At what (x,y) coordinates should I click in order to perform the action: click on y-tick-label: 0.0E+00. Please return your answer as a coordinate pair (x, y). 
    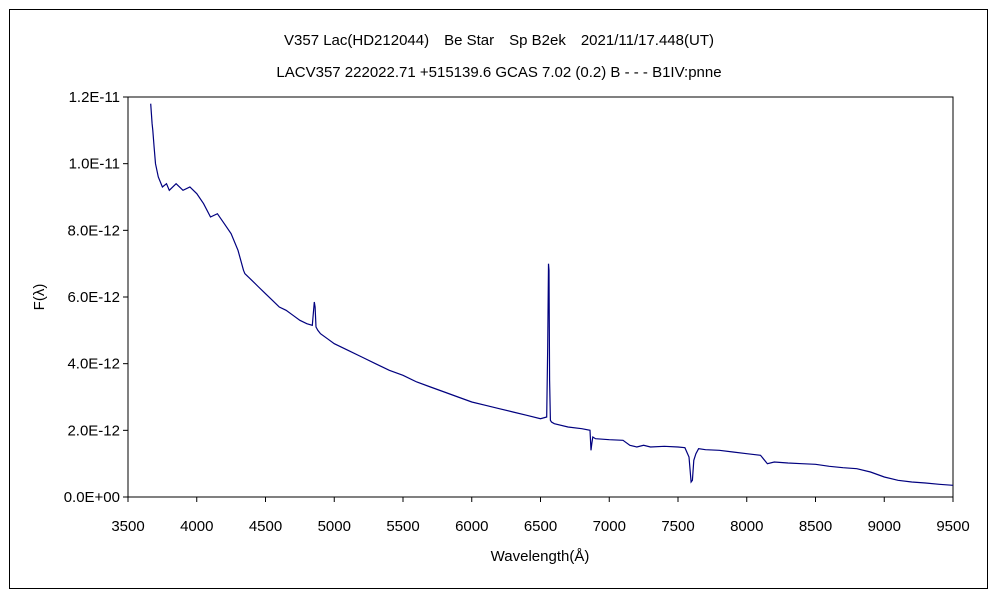
    Looking at the image, I should click on (92, 497).